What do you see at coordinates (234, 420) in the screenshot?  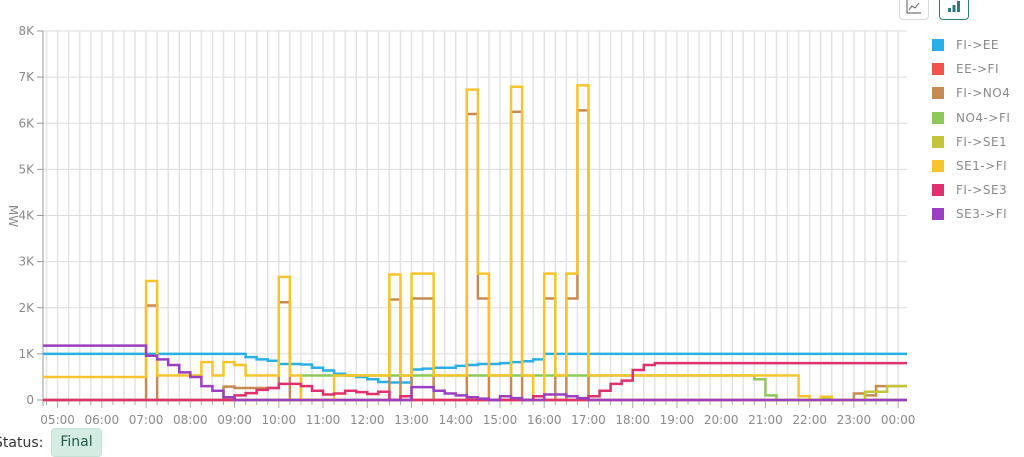 I see `x-tick-label: 09:00` at bounding box center [234, 420].